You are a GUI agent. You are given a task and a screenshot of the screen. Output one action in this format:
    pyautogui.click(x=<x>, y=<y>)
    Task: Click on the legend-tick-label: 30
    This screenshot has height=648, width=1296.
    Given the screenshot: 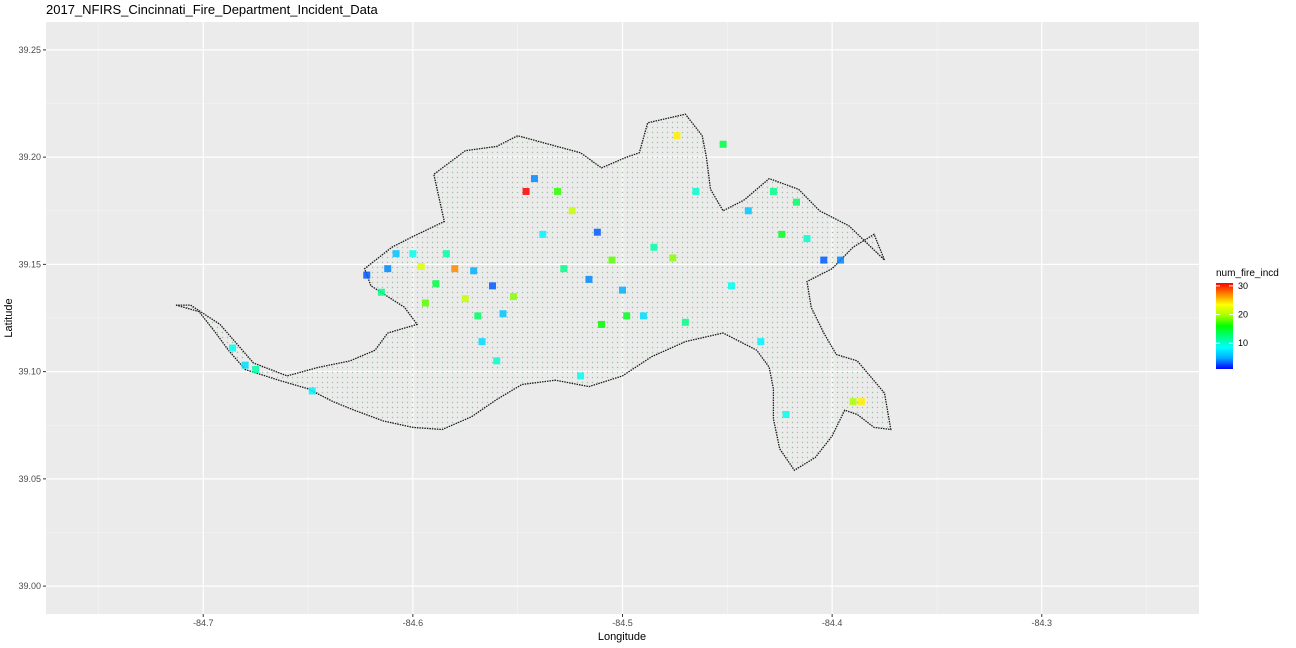 What is the action you would take?
    pyautogui.click(x=1243, y=286)
    